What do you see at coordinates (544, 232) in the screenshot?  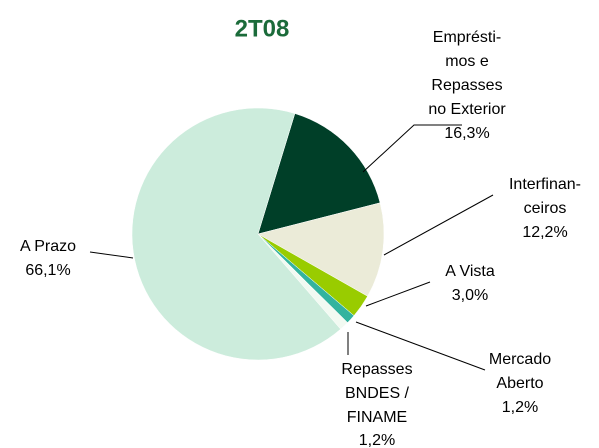 I see `value-label: 12,2%` at bounding box center [544, 232].